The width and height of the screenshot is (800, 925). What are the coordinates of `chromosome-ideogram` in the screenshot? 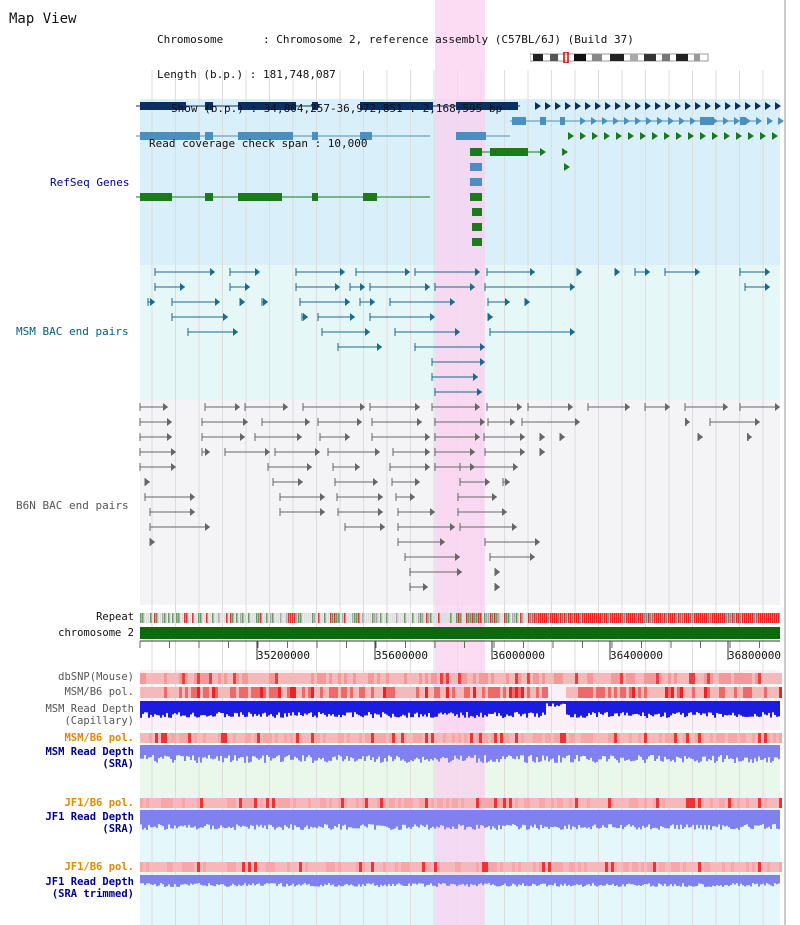 It's located at (620, 57).